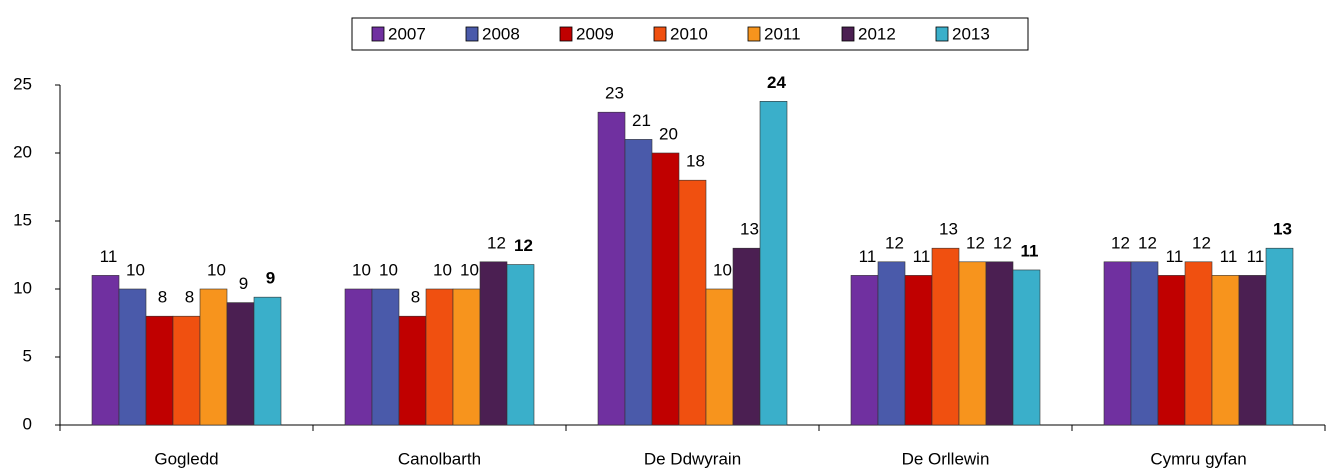 This screenshot has width=1335, height=471. I want to click on y-tick-label: 5, so click(27, 355).